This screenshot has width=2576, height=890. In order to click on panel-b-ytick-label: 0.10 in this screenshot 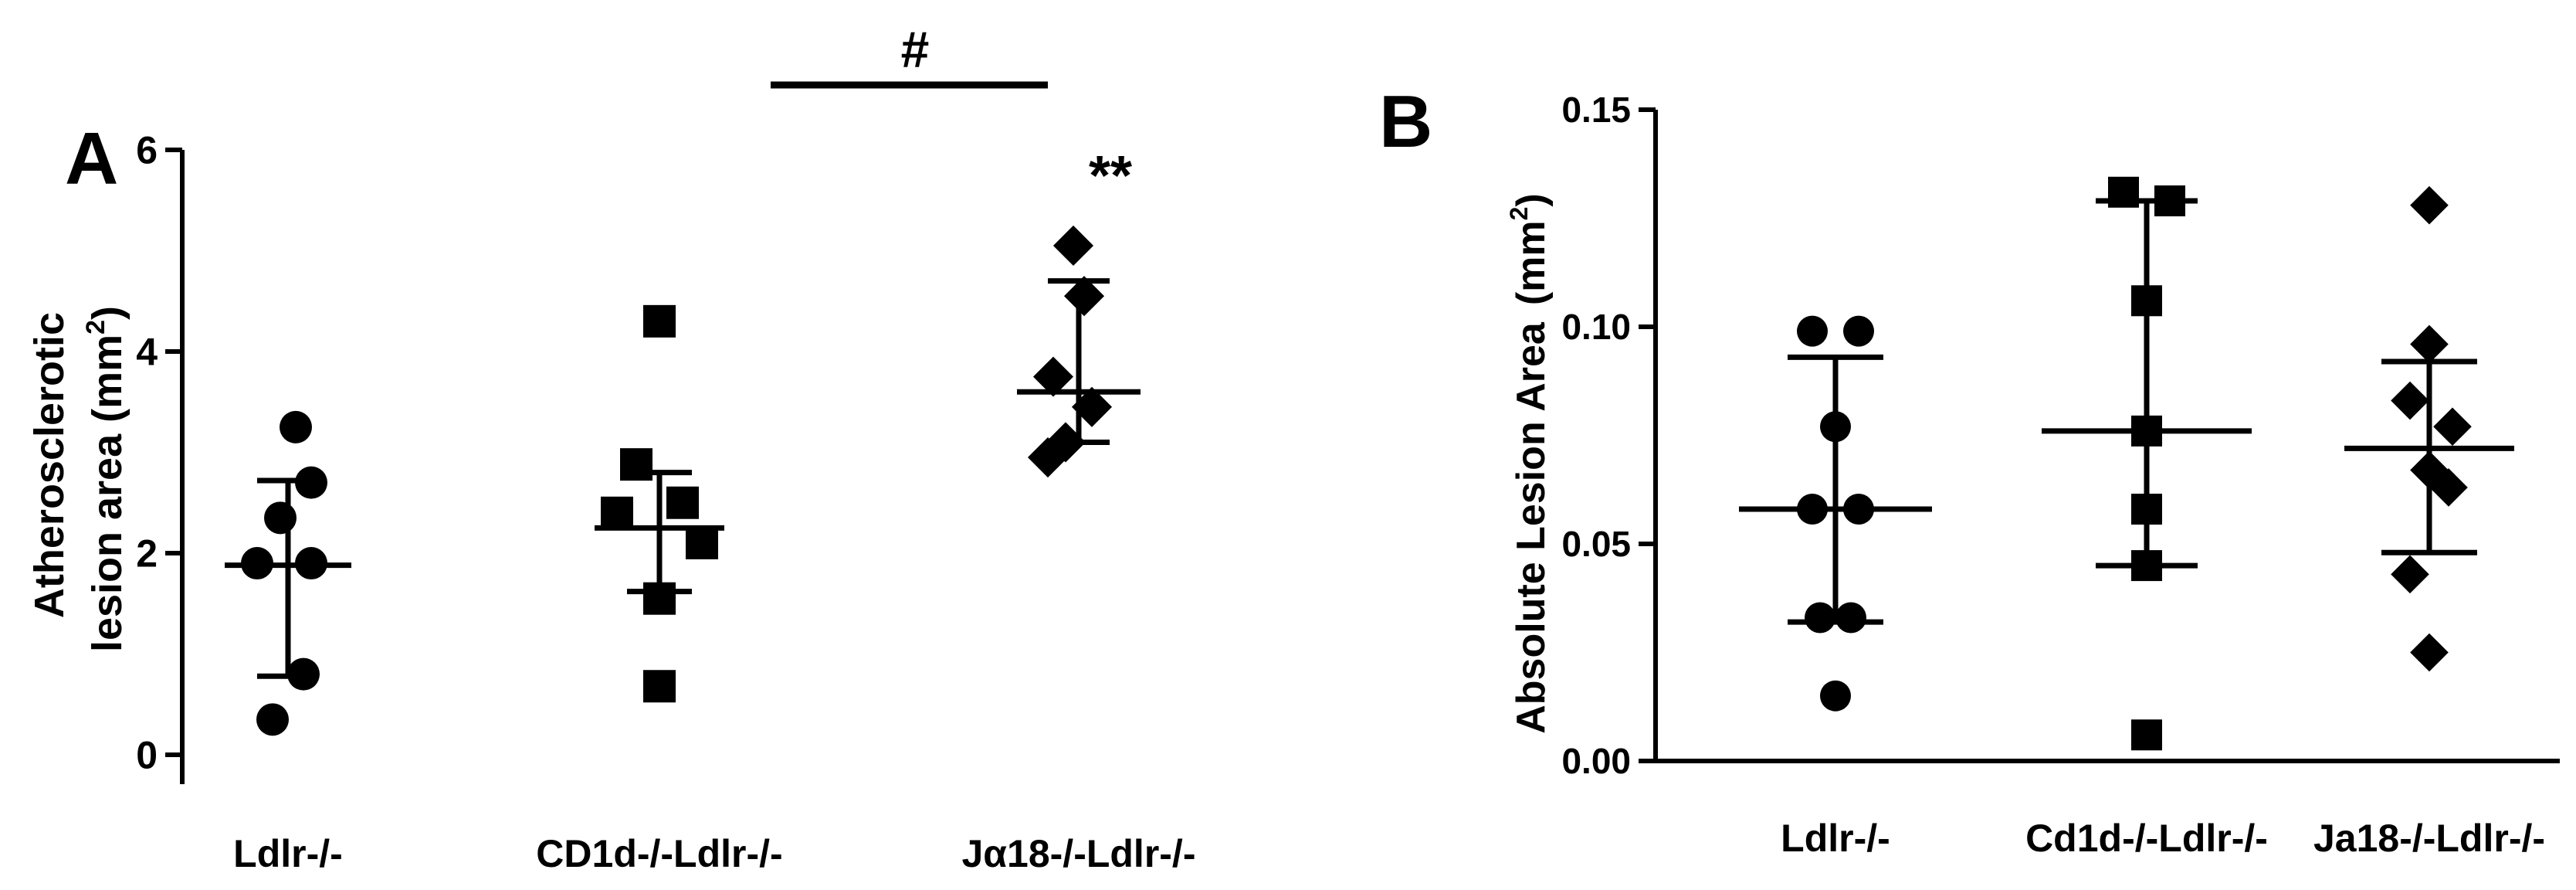, I will do `click(1596, 327)`.